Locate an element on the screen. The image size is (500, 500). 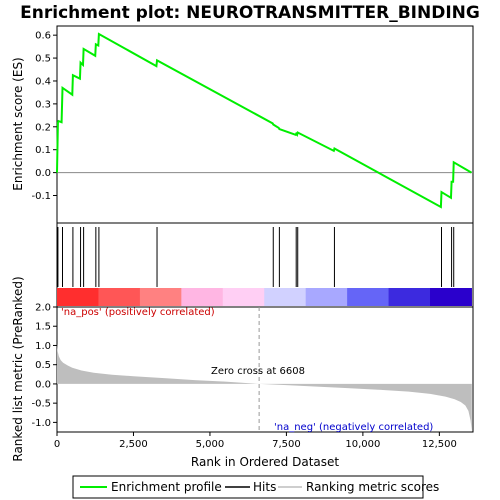
x-tick-label: 0 is located at coordinates (57, 444).